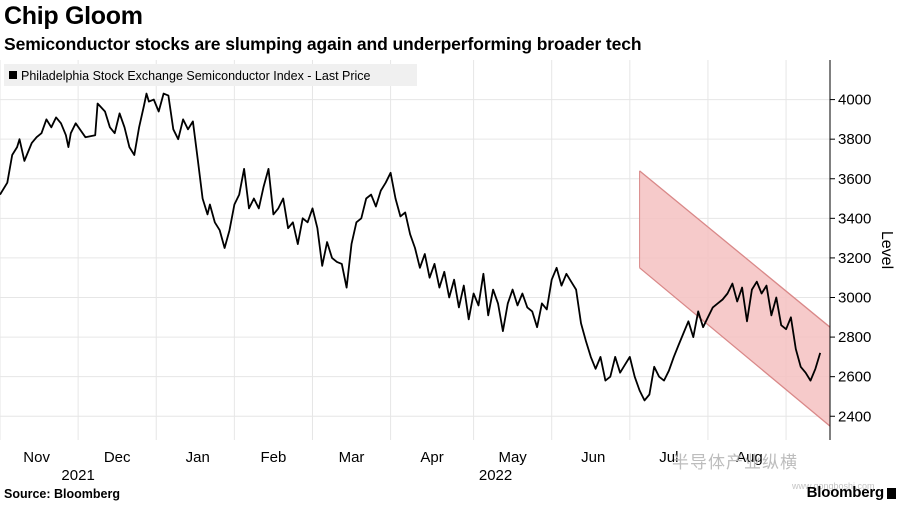  I want to click on y-tick-label: 3000, so click(854, 298).